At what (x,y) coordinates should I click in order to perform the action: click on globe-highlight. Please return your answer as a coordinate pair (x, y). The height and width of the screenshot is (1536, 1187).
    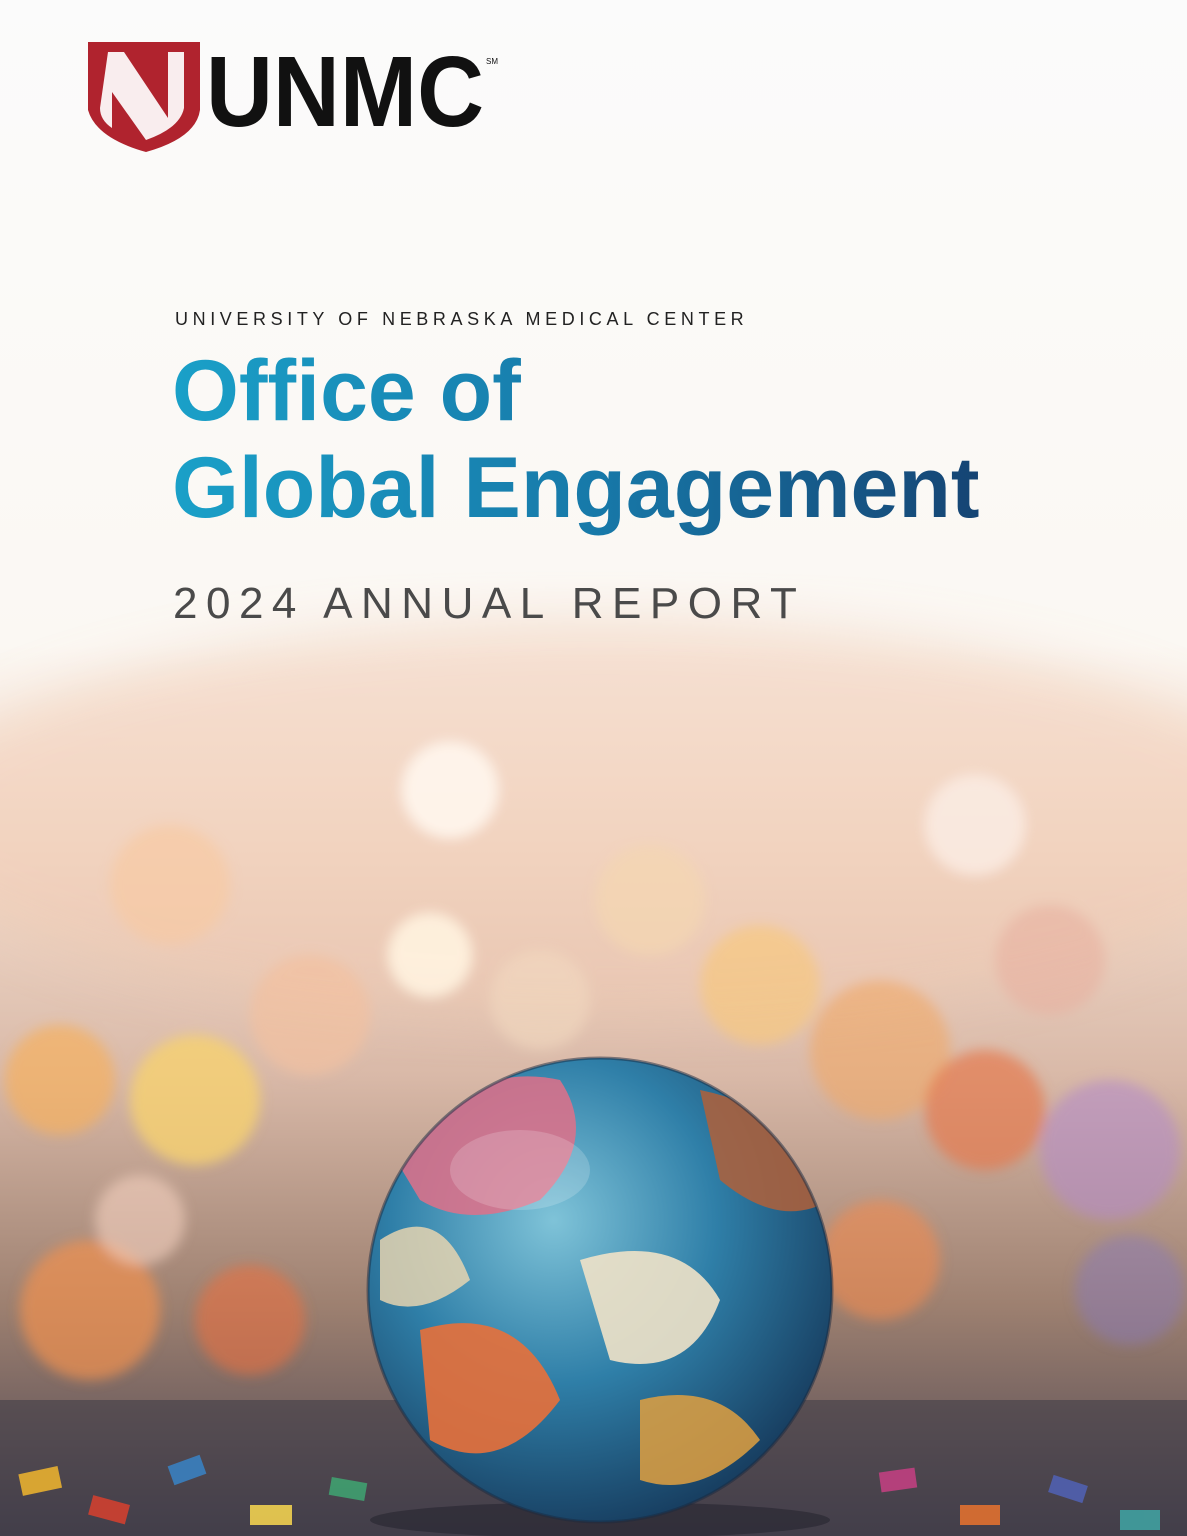
    Looking at the image, I should click on (520, 1170).